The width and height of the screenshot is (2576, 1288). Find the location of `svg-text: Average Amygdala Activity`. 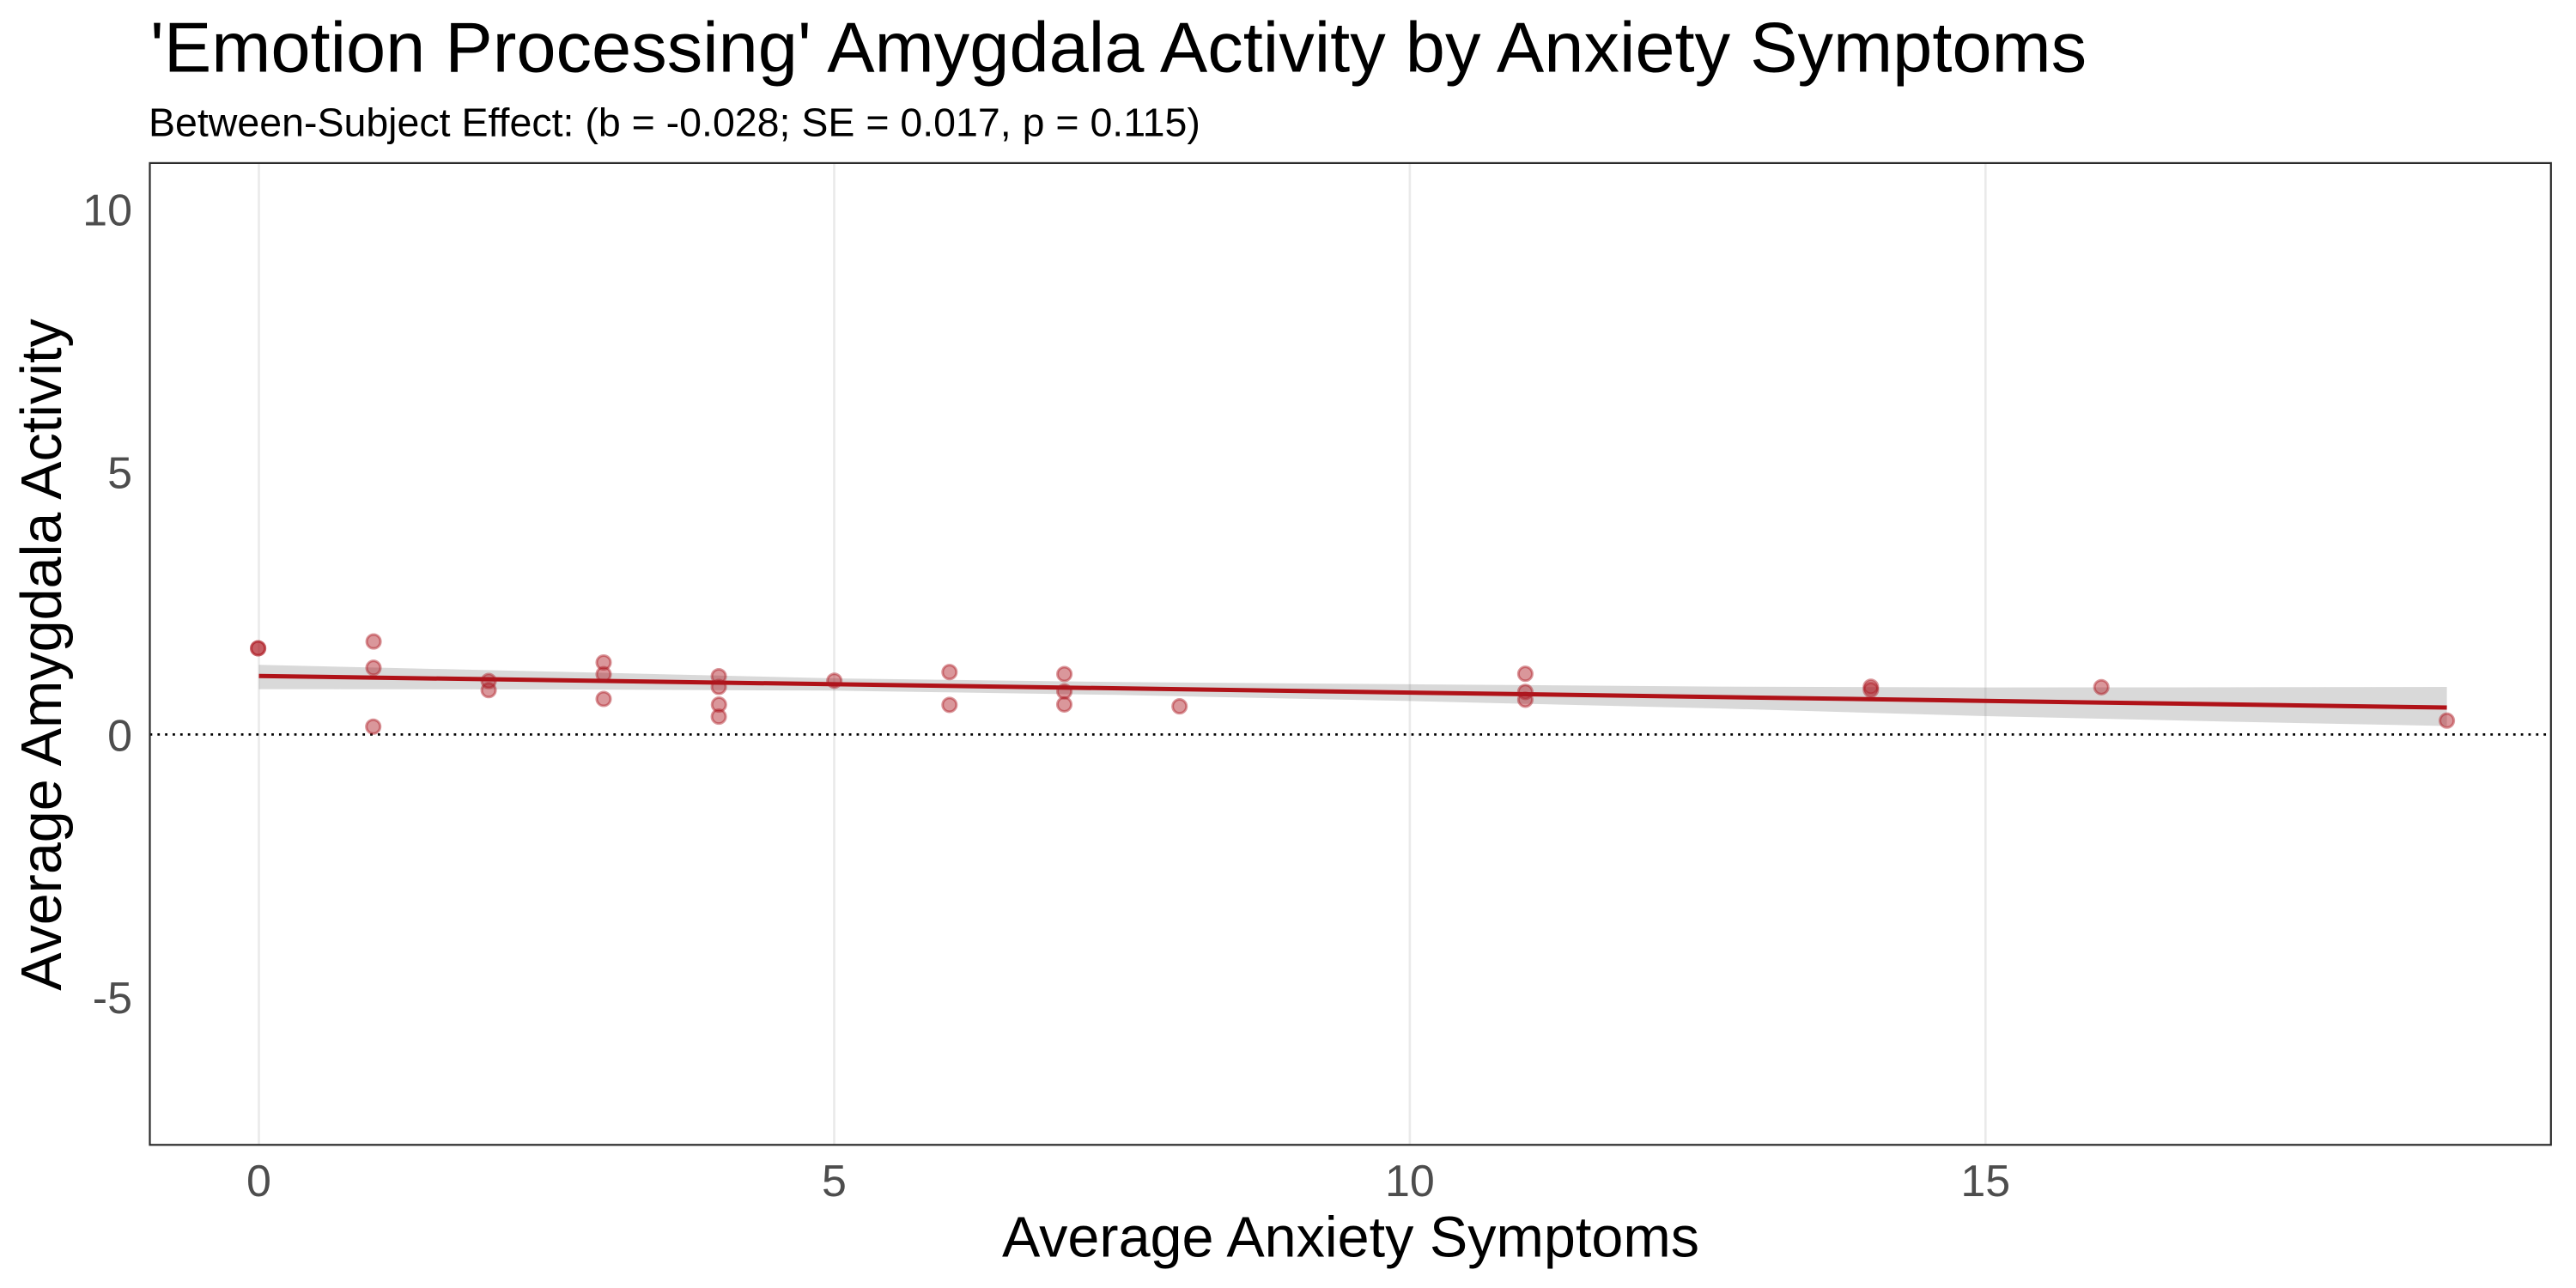

svg-text: Average Amygdala Activity is located at coordinates (42, 655).